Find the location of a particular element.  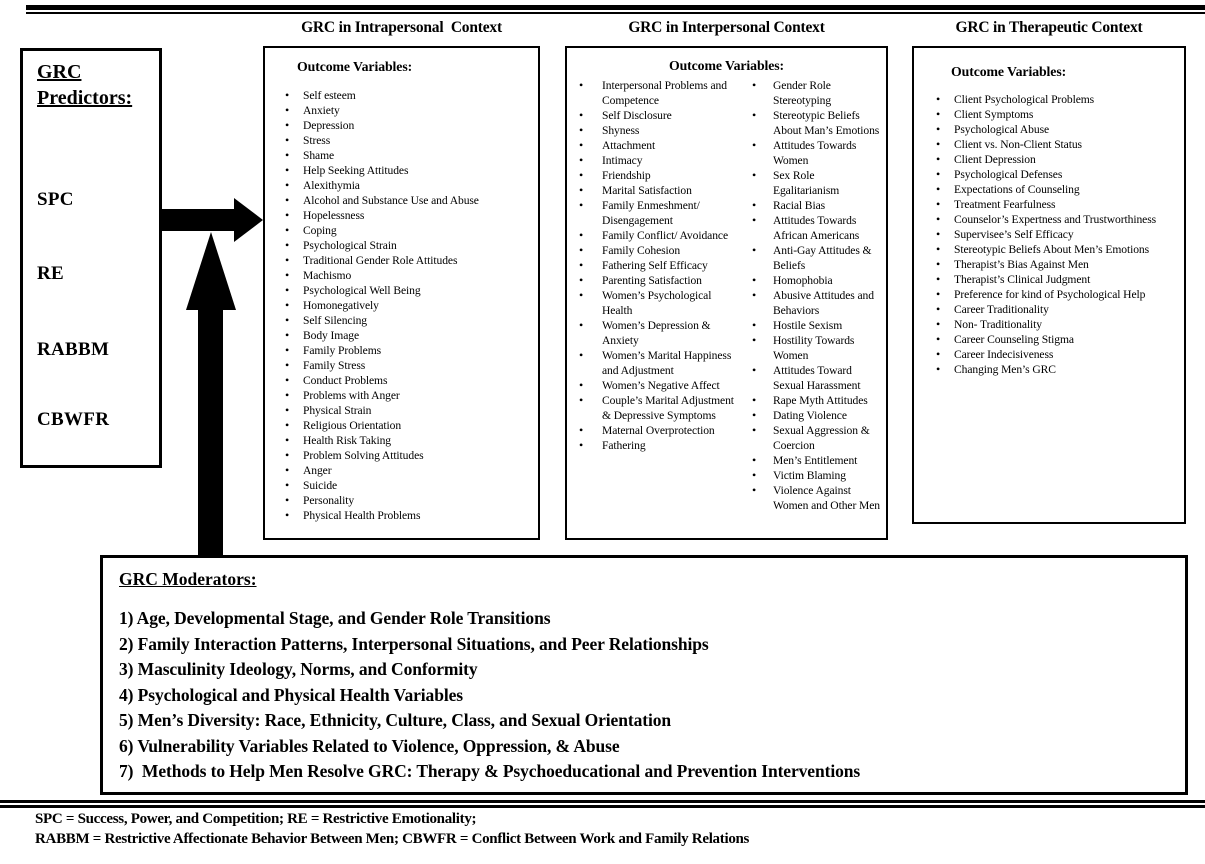

list-item: Family Stress is located at coordinates (407, 365).